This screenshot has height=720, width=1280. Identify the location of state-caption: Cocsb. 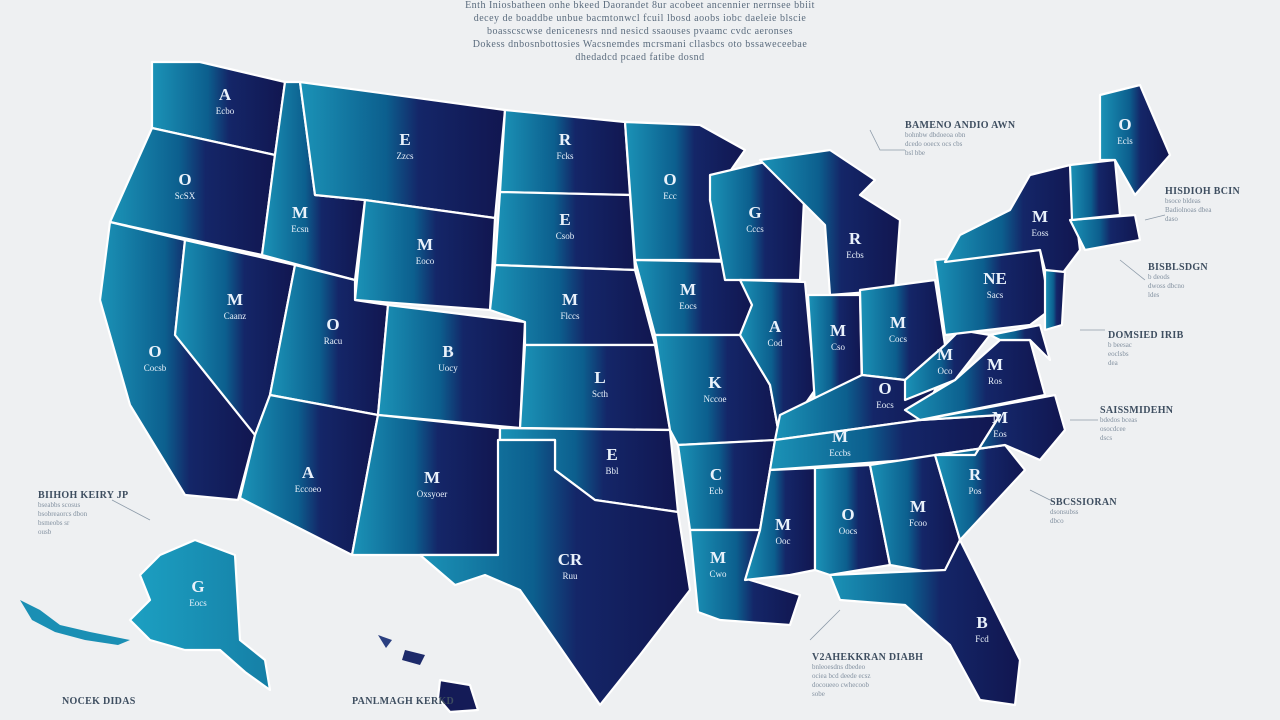
(155, 368).